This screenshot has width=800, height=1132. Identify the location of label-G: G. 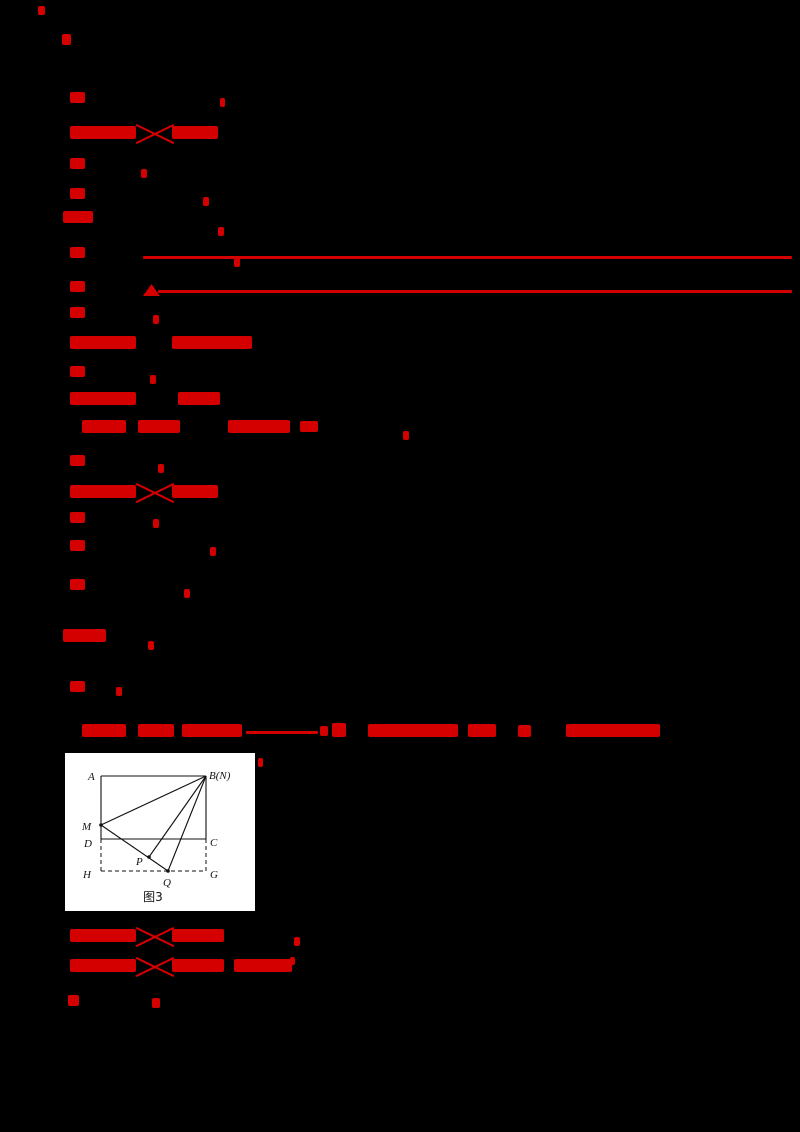
(214, 875).